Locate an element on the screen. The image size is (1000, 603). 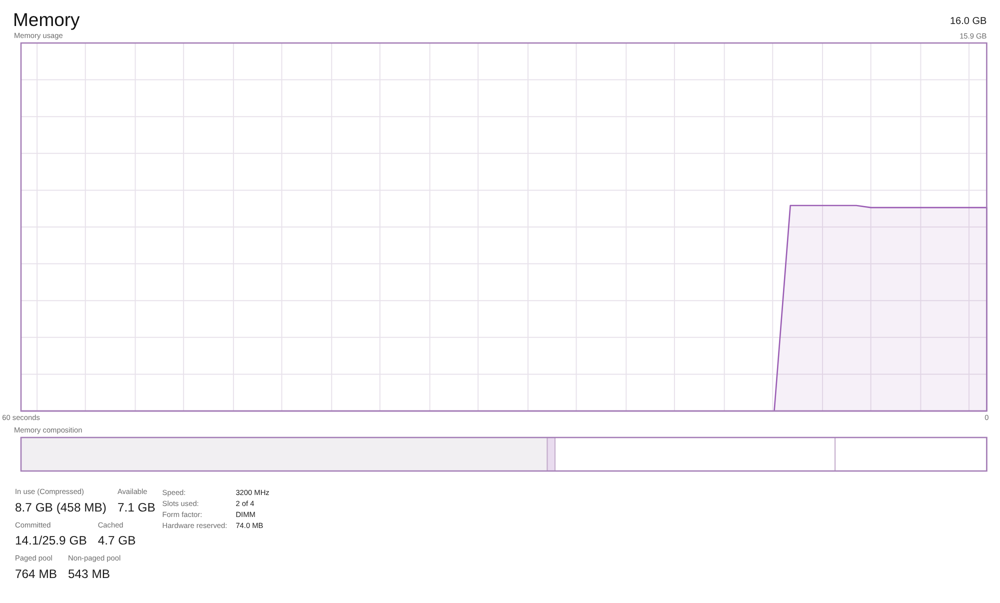
text: 764 MB is located at coordinates (36, 573).